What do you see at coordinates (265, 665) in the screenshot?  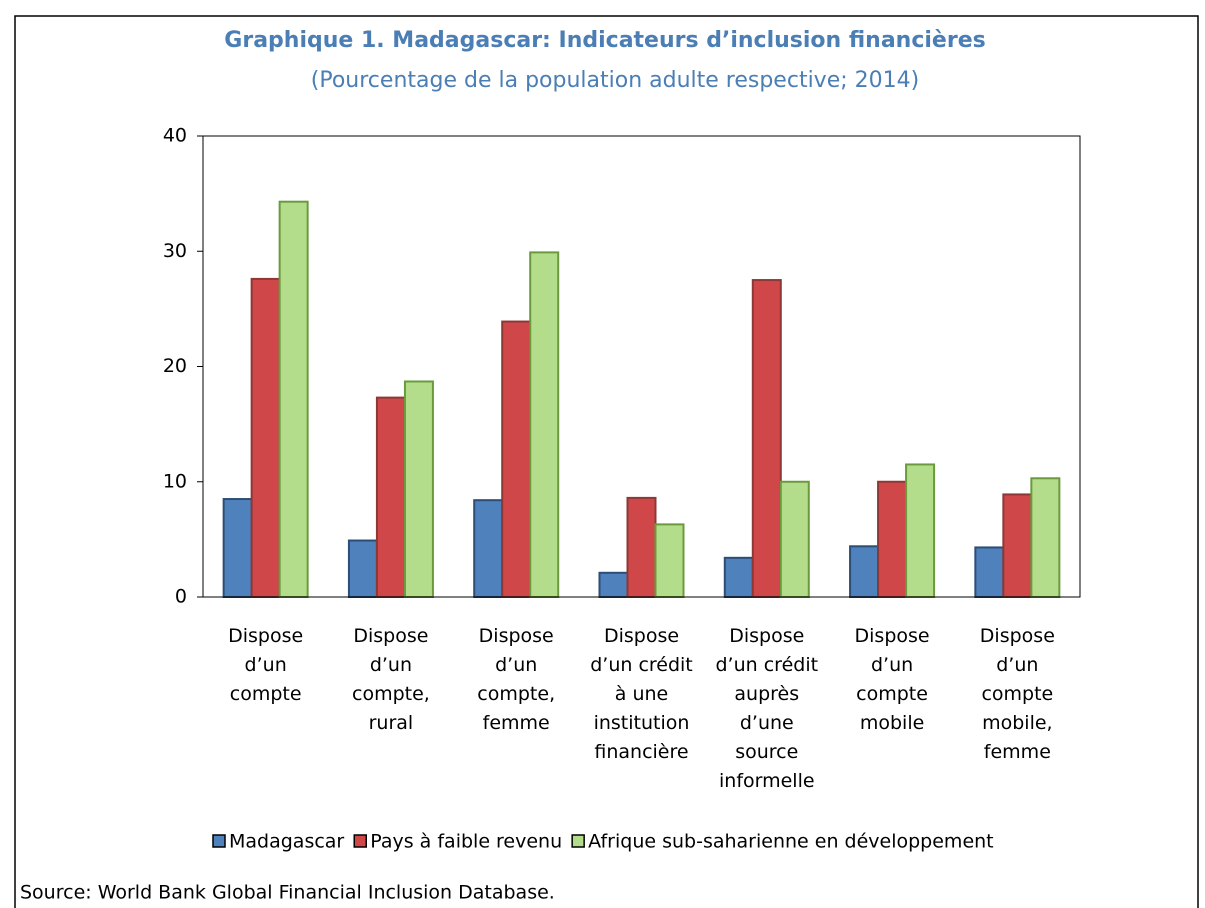 I see `x-tick-label: Dispose d’un compte` at bounding box center [265, 665].